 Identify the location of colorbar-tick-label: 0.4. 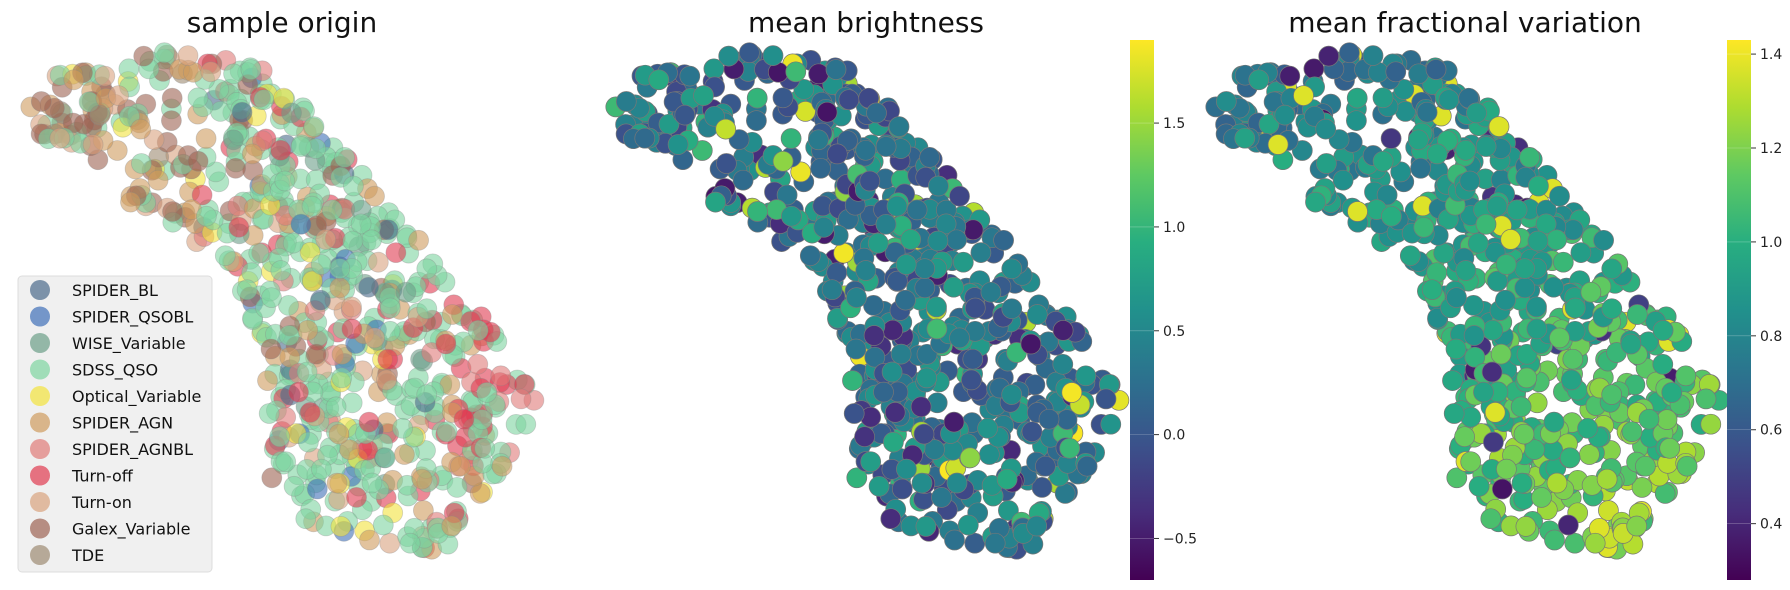
(1771, 525).